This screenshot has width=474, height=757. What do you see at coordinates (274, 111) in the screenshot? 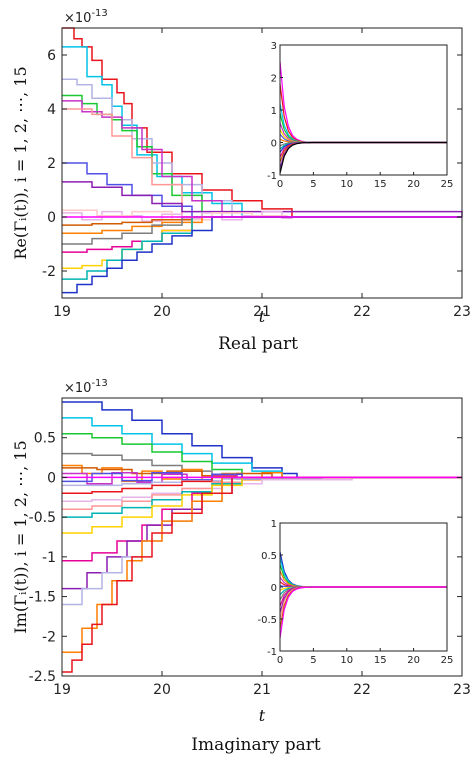
I see `real-inset-y-tick-label: 1` at bounding box center [274, 111].